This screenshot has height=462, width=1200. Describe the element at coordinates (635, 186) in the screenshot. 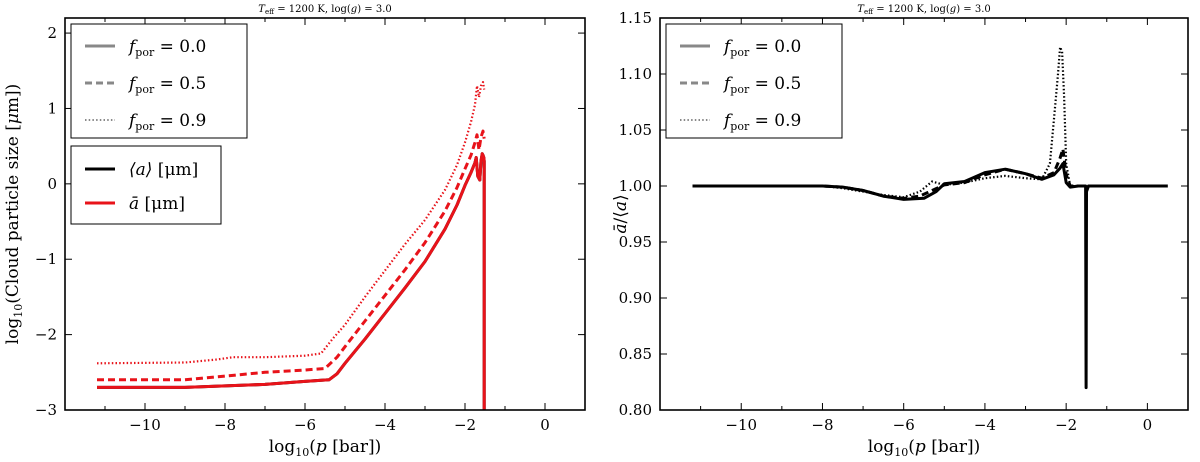

I see `y-tick-label: 1.00` at that location.